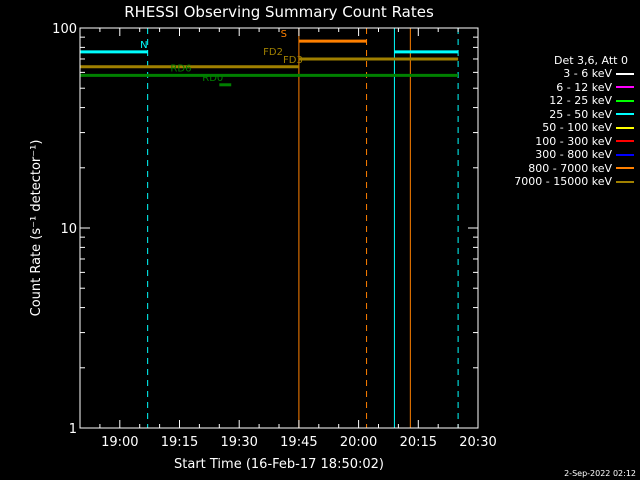  What do you see at coordinates (180, 68) in the screenshot?
I see `flag-label-rd6: RD6` at bounding box center [180, 68].